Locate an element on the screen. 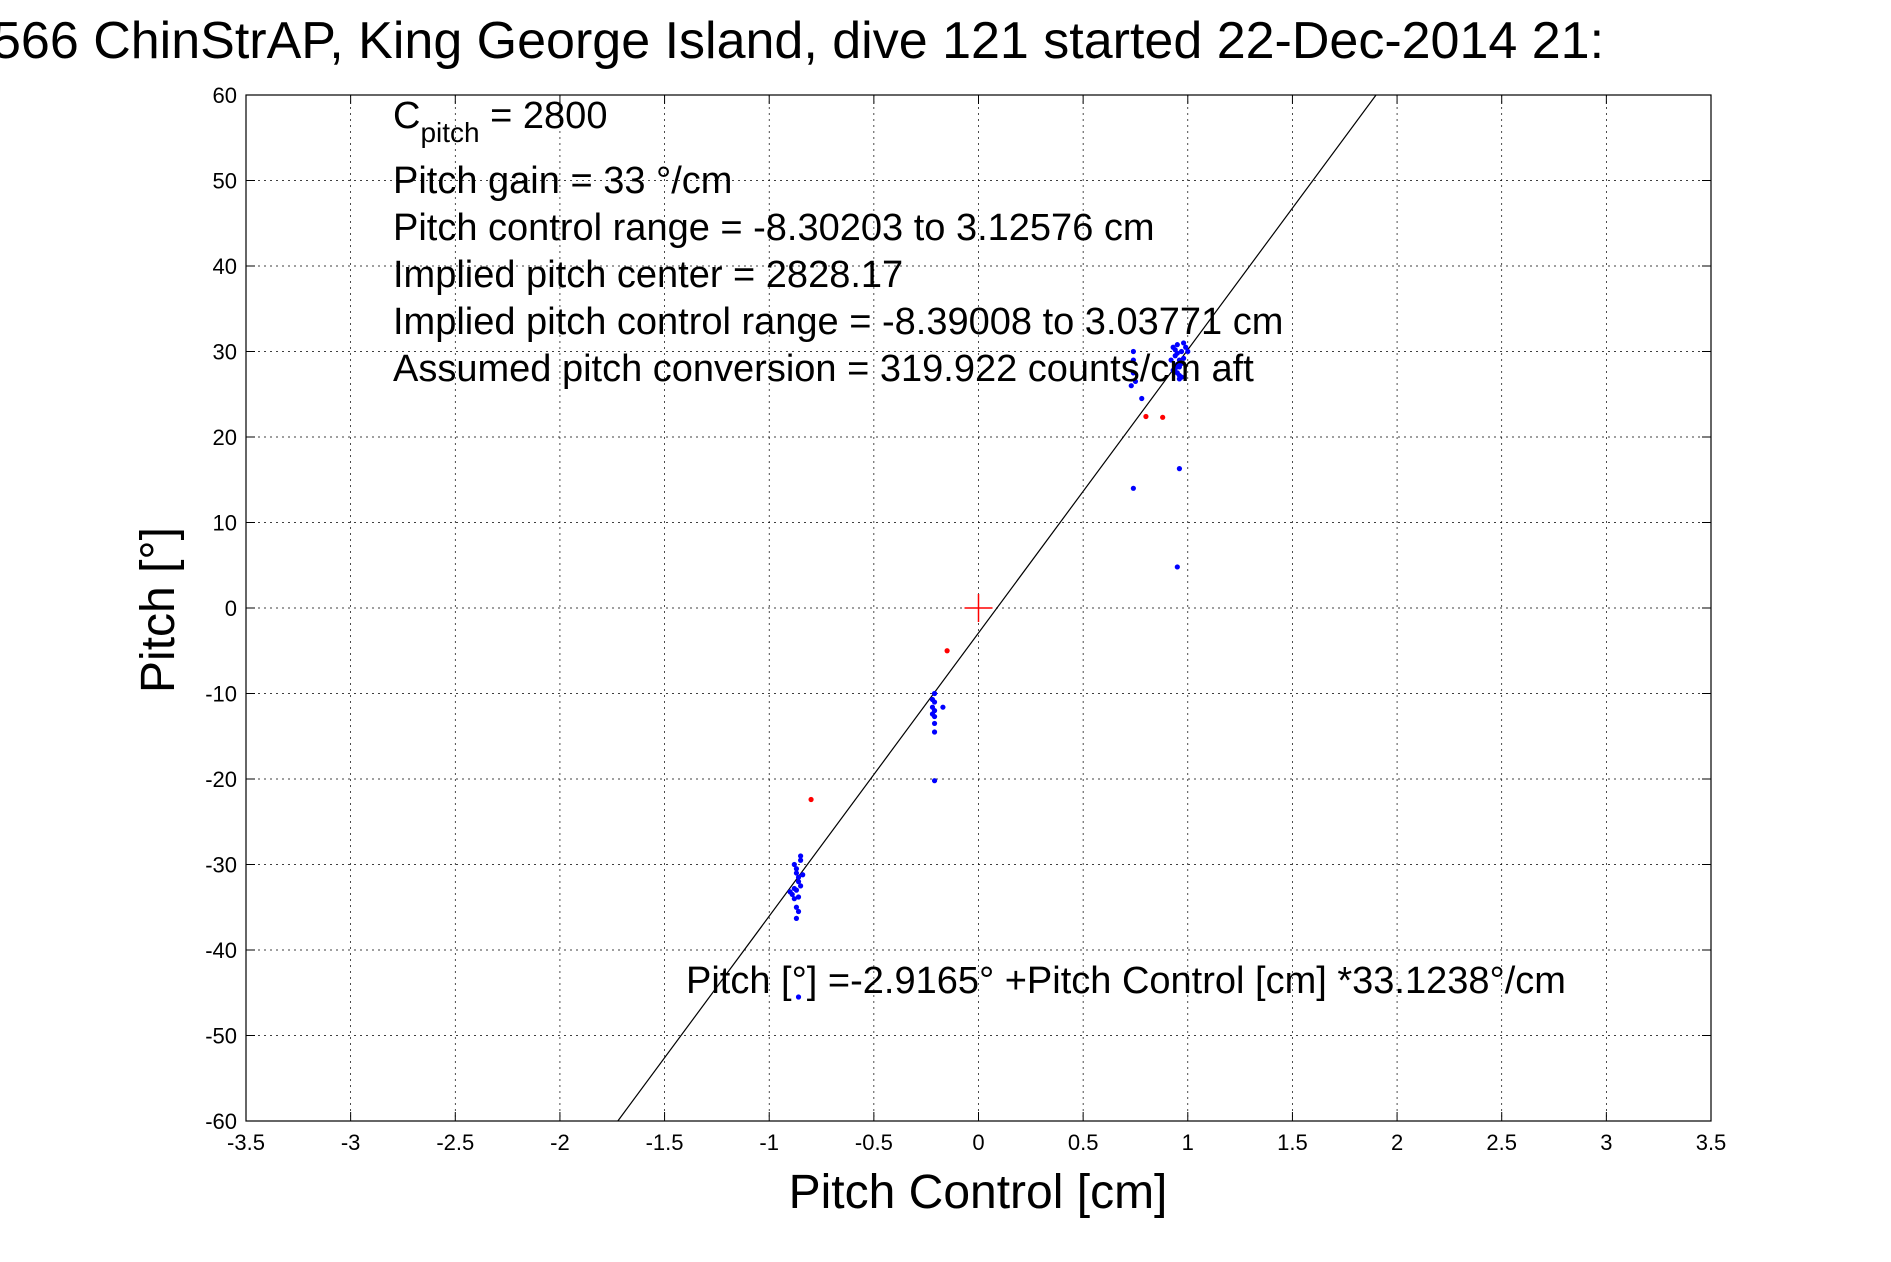  y-tick-label: 60 is located at coordinates (225, 95).